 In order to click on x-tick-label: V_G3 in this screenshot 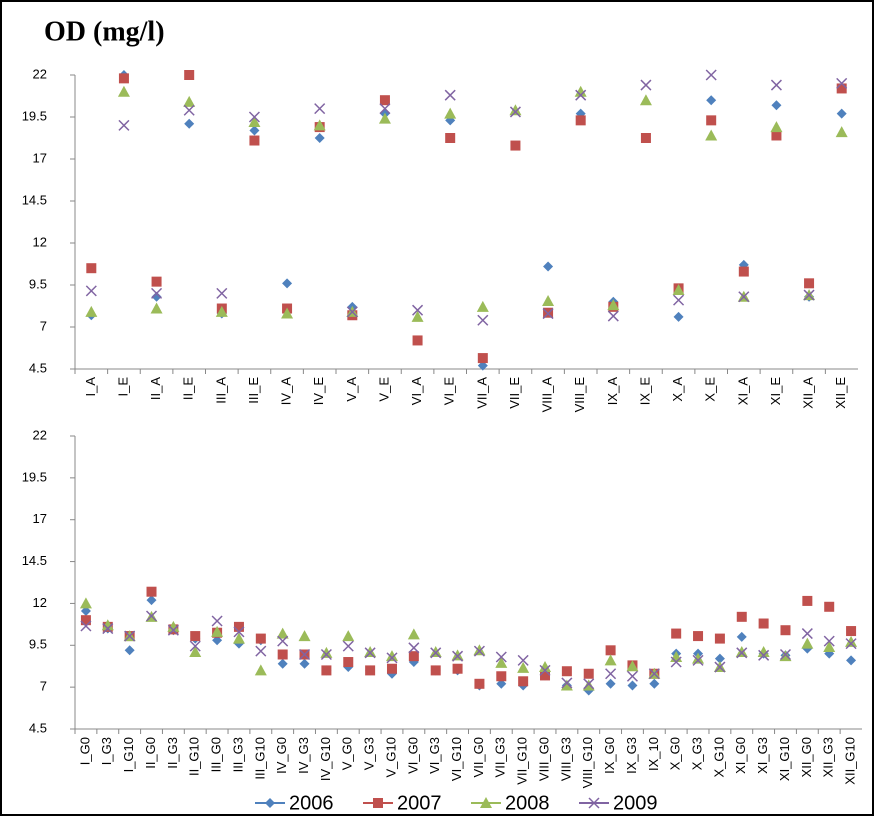, I will do `click(369, 753)`.